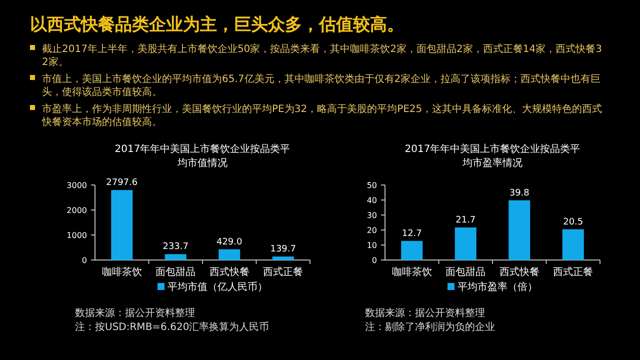 The image size is (640, 360). What do you see at coordinates (573, 222) in the screenshot?
I see `data-label: 20.5` at bounding box center [573, 222].